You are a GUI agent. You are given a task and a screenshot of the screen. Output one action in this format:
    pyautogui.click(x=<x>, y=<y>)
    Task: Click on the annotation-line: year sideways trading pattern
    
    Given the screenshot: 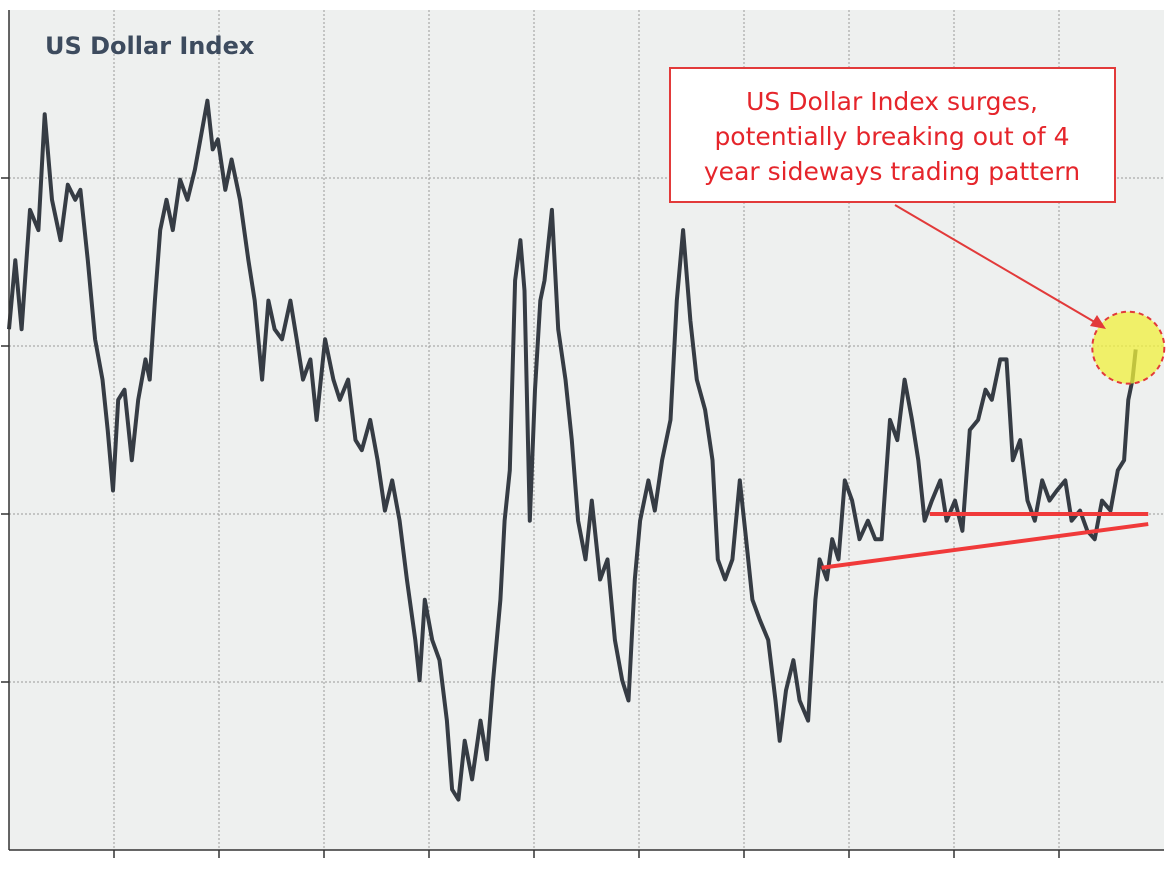 What is the action you would take?
    pyautogui.click(x=892, y=171)
    